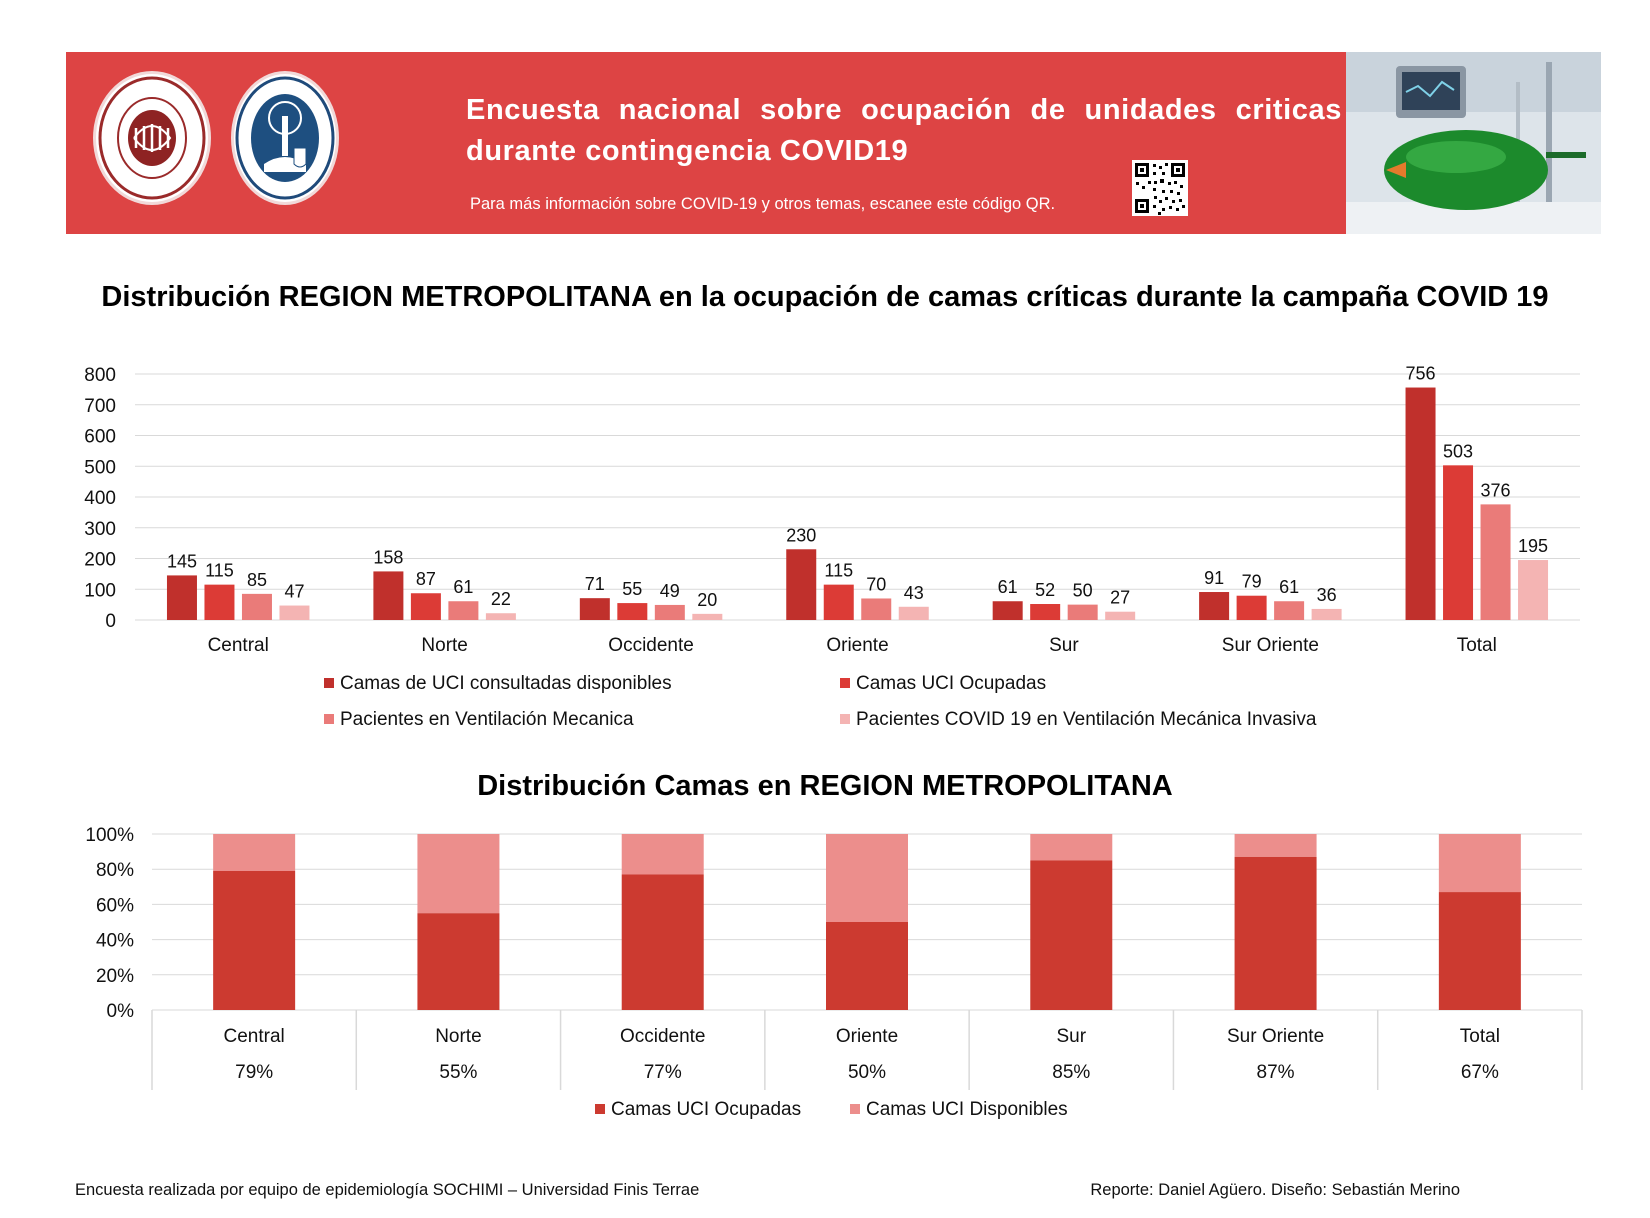  Describe the element at coordinates (867, 1072) in the screenshot. I see `table-value-label: 50%` at that location.